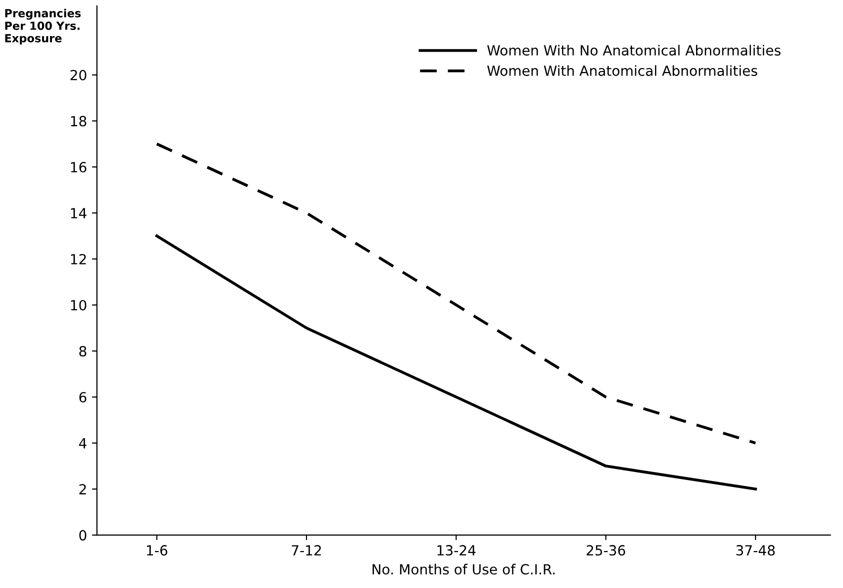 This screenshot has height=588, width=843. What do you see at coordinates (78, 121) in the screenshot?
I see `y-tick-label: 18` at bounding box center [78, 121].